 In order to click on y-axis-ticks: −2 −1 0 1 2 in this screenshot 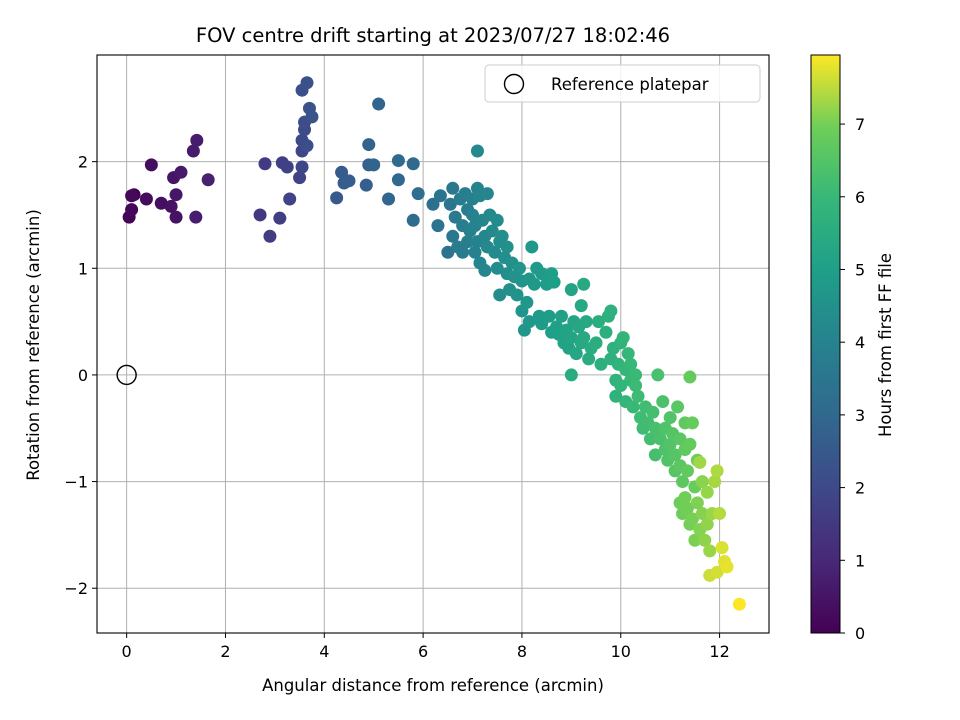, I will do `click(80, 375)`.